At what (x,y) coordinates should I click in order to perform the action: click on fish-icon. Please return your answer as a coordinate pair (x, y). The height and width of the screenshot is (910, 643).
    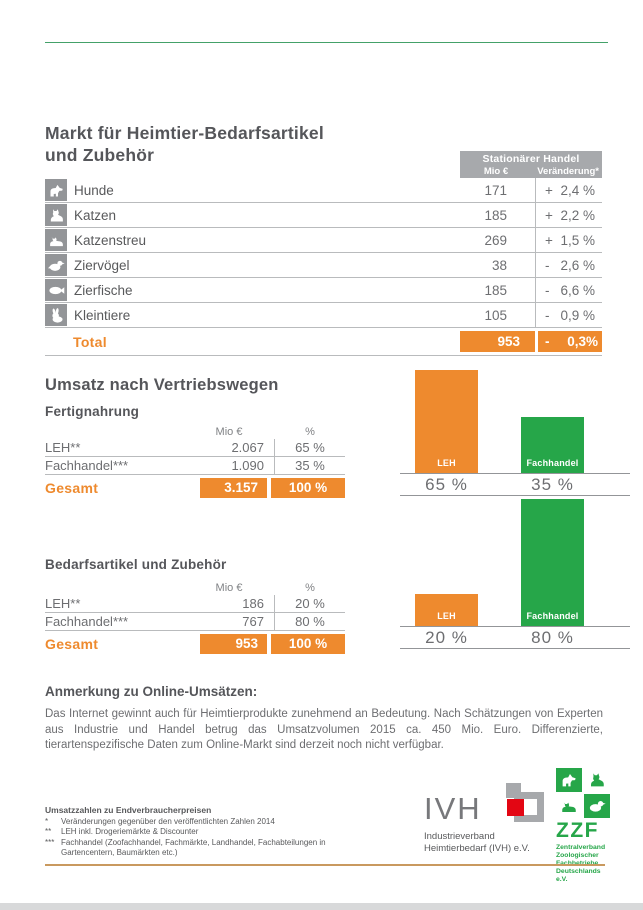
    Looking at the image, I should click on (56, 290).